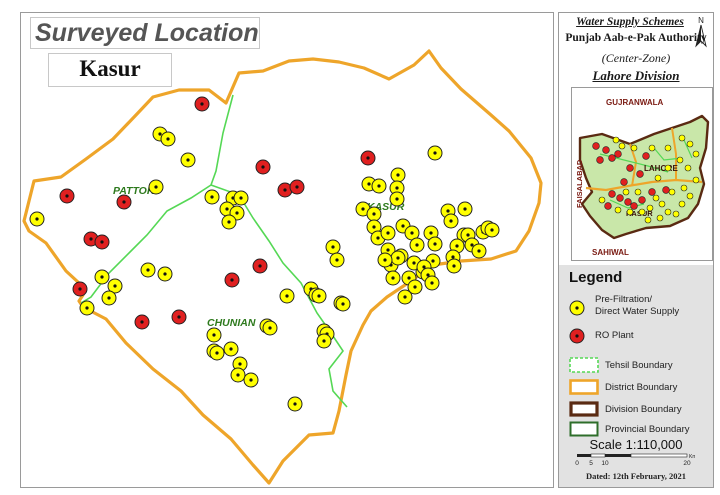 The image size is (720, 495). What do you see at coordinates (584, 365) in the screenshot?
I see `tehsil-boundary-icon` at bounding box center [584, 365].